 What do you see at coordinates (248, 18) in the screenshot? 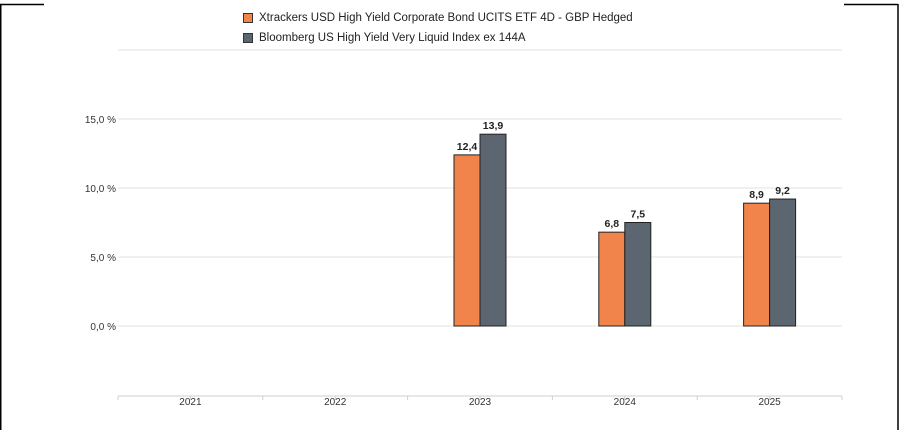
I see `legend-swatch-fund` at bounding box center [248, 18].